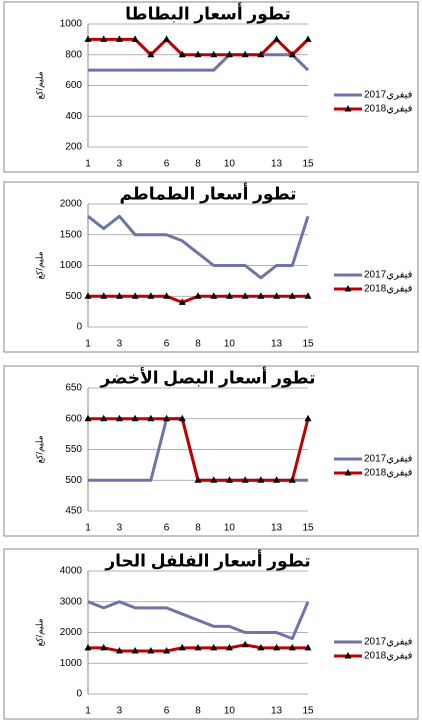  I want to click on chart-title: تطور أسعار البطاطا, so click(208, 13).